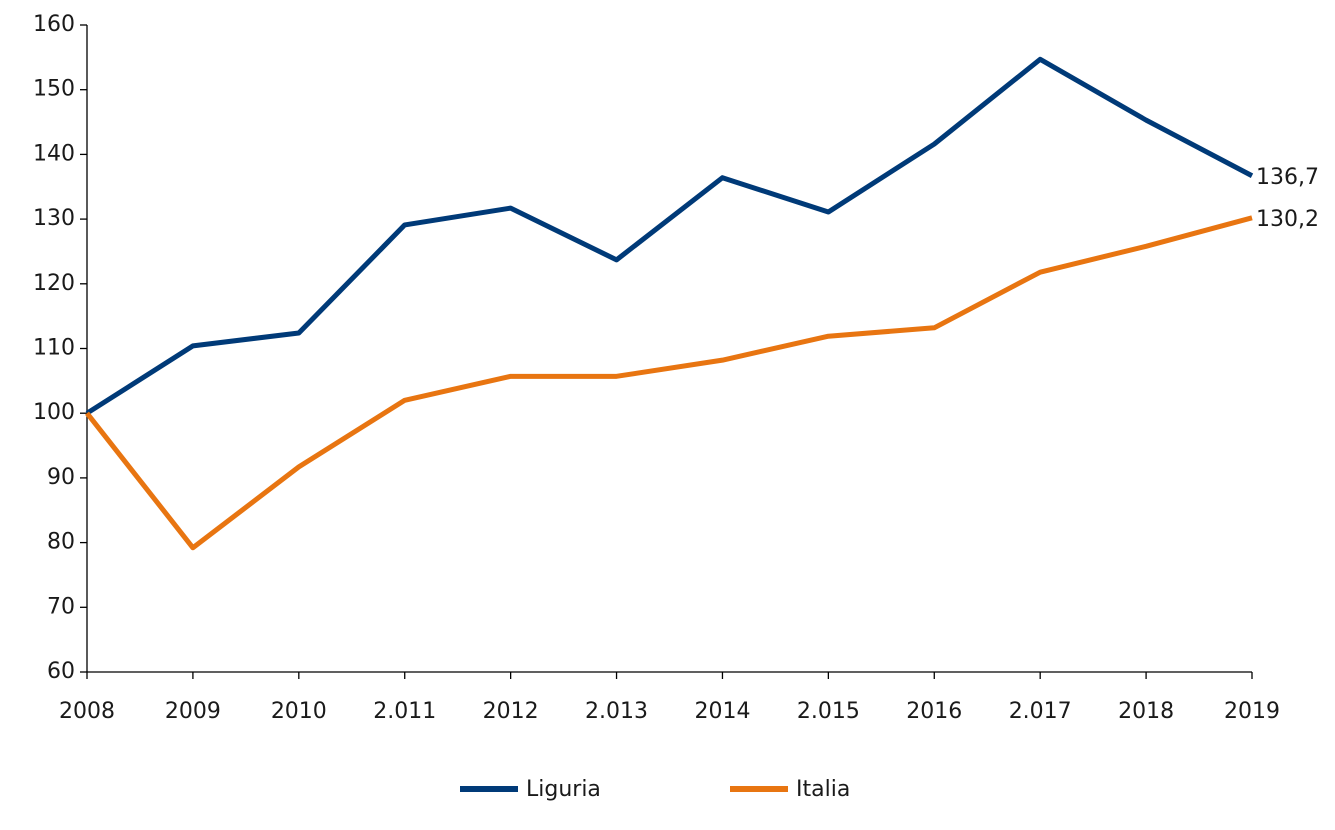 Image resolution: width=1335 pixels, height=830 pixels. I want to click on y-tick-label: 160, so click(54, 24).